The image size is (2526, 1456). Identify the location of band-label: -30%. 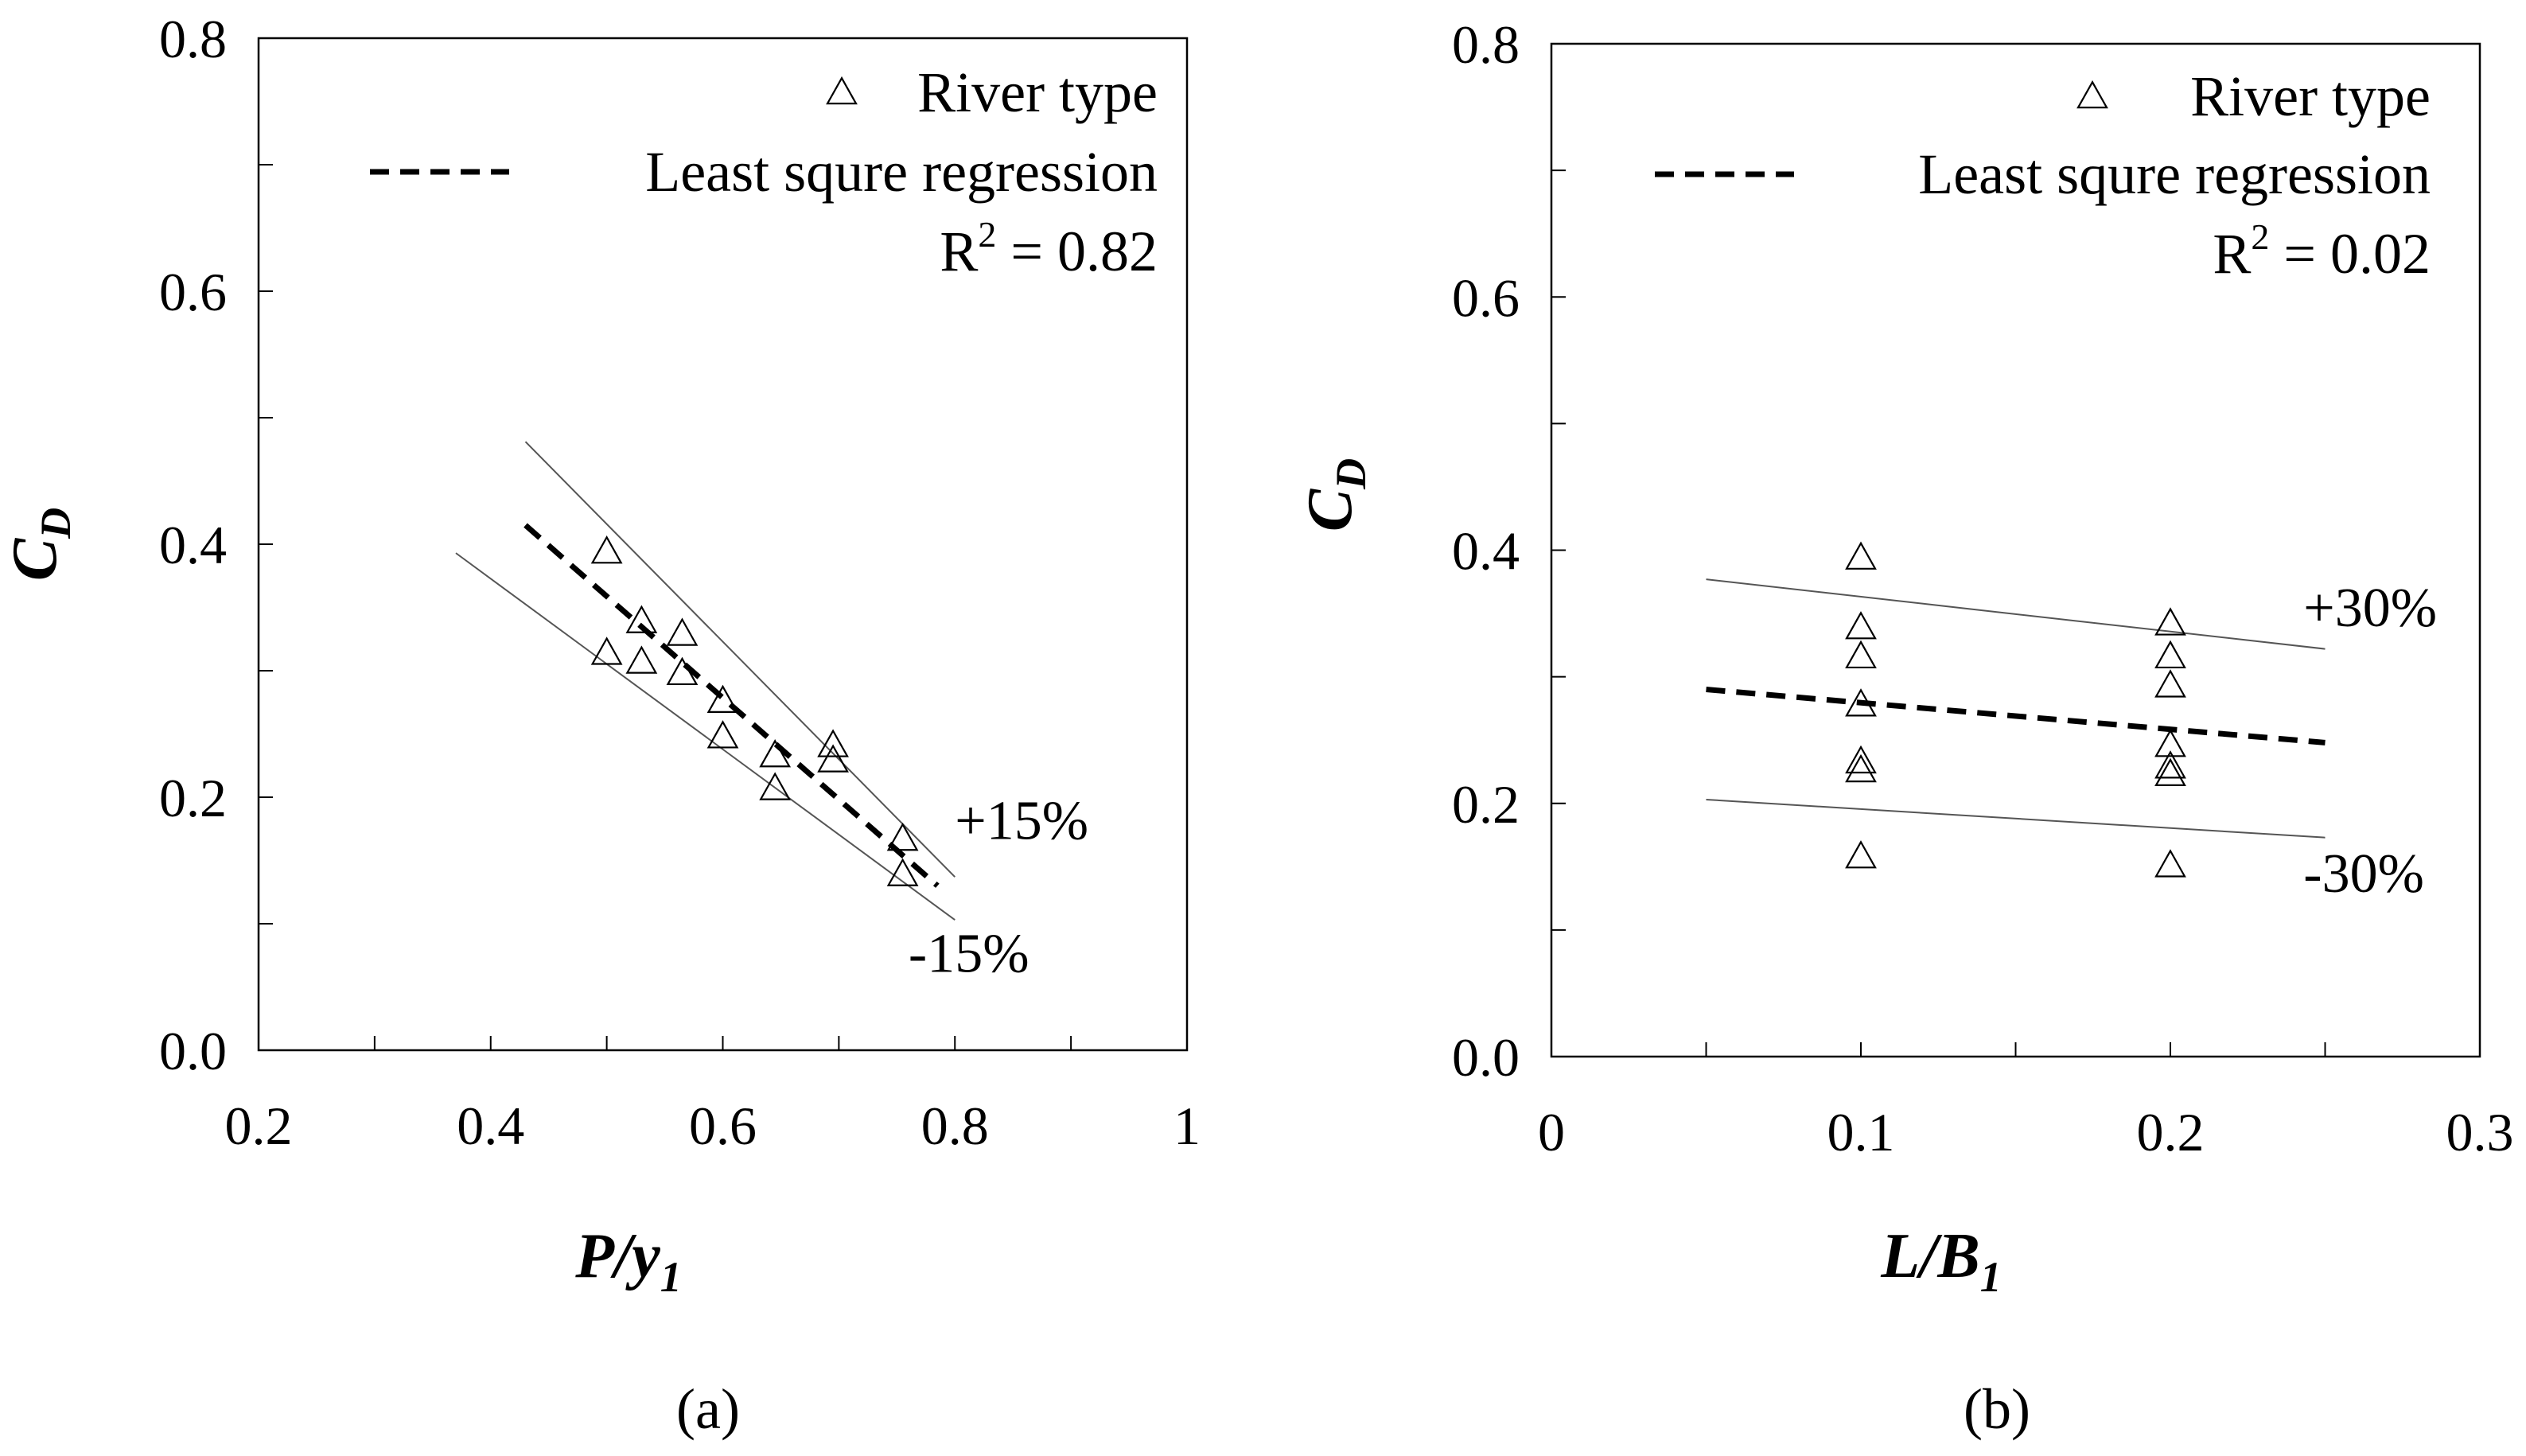
(2363, 874).